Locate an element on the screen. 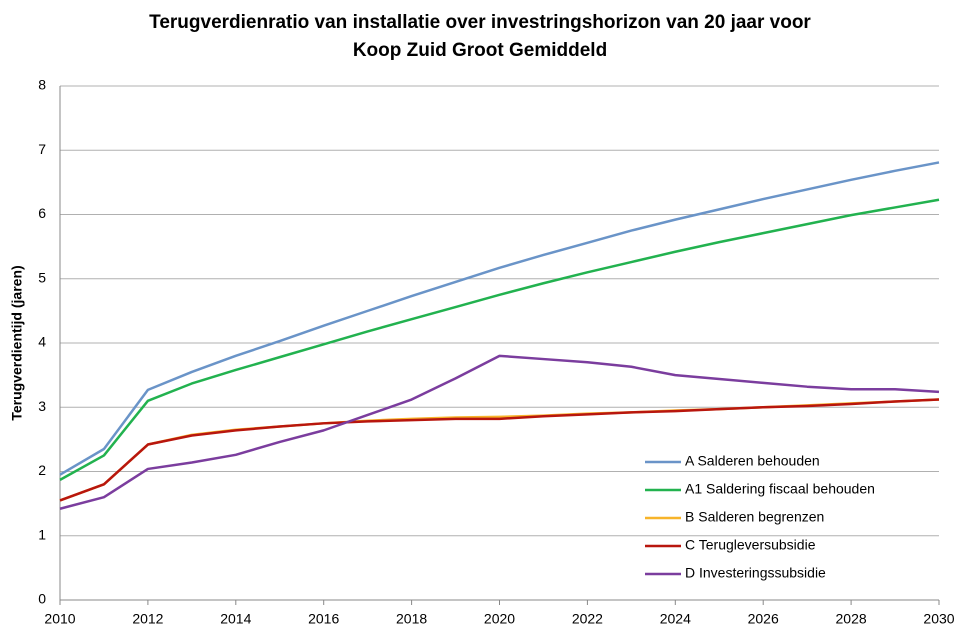 The height and width of the screenshot is (632, 960). y-tick-label: 2 is located at coordinates (42, 470).